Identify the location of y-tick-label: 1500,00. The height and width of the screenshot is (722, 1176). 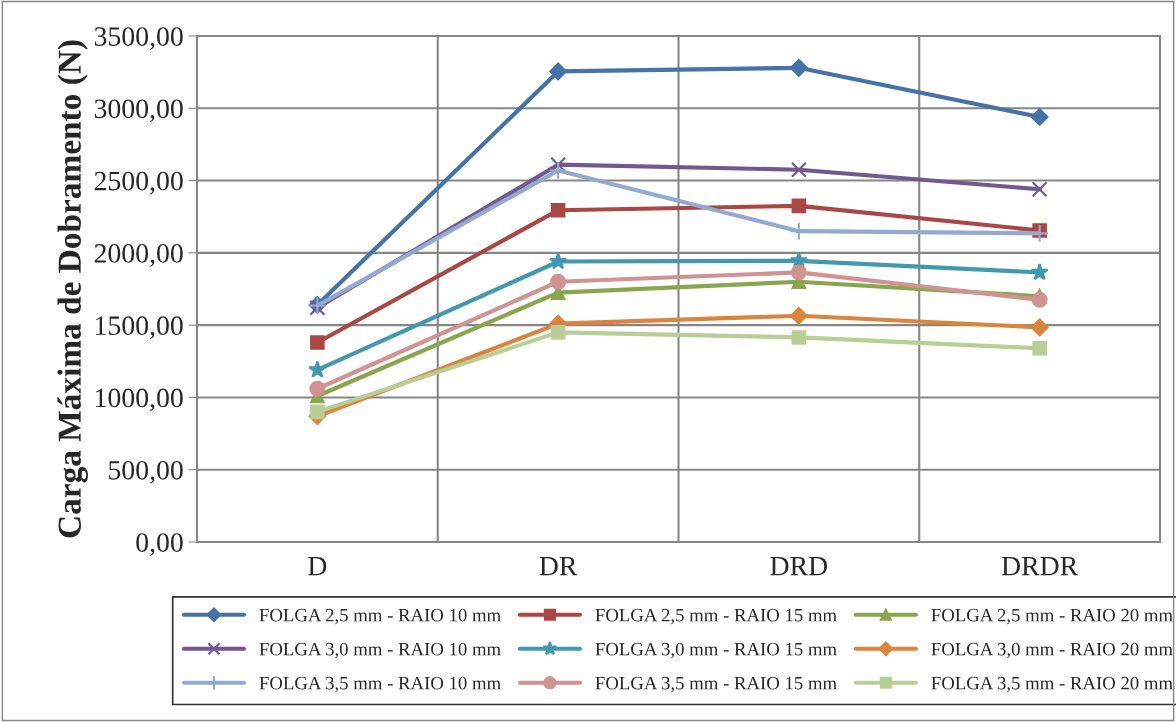
(139, 328).